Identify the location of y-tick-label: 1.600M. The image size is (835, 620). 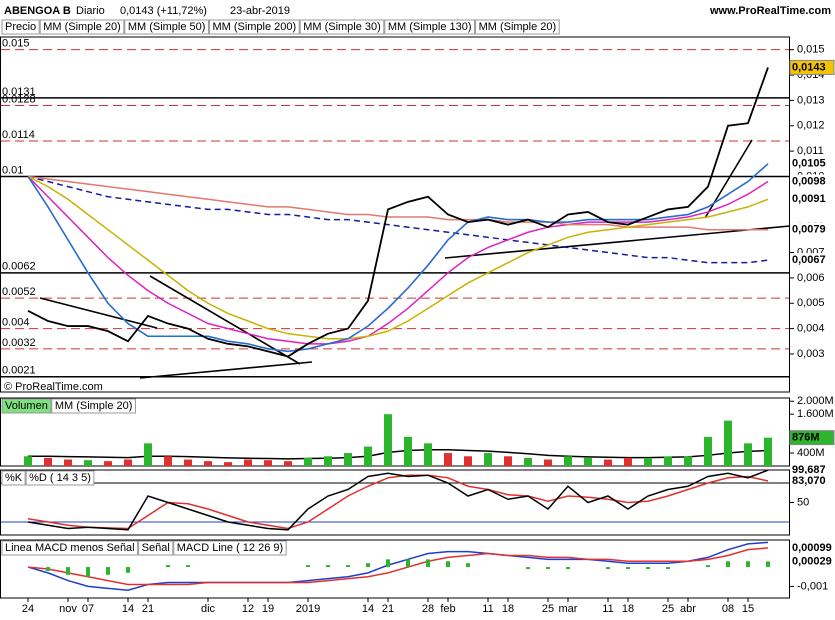
(815, 414).